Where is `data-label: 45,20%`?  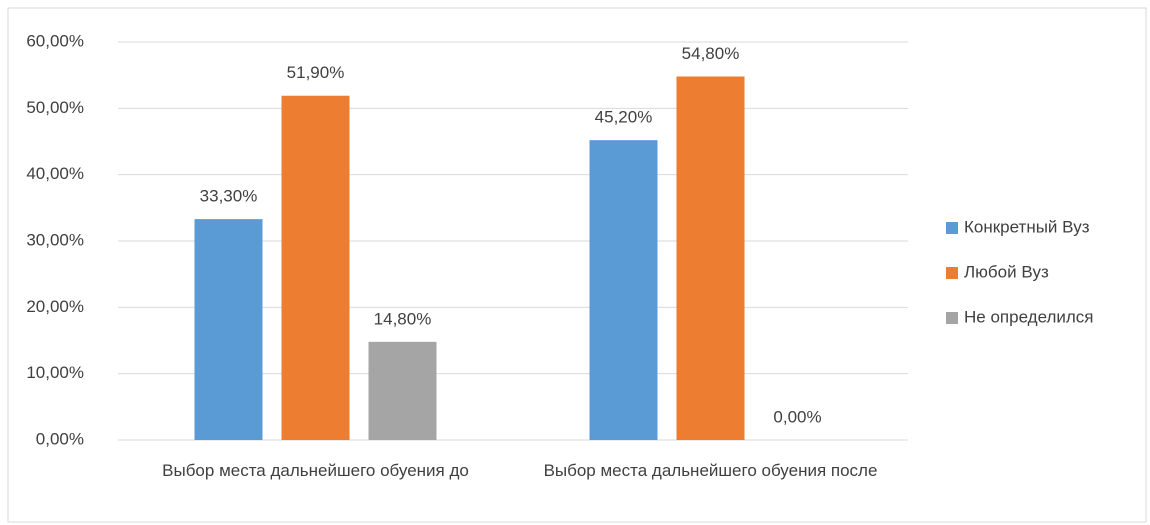
data-label: 45,20% is located at coordinates (624, 117).